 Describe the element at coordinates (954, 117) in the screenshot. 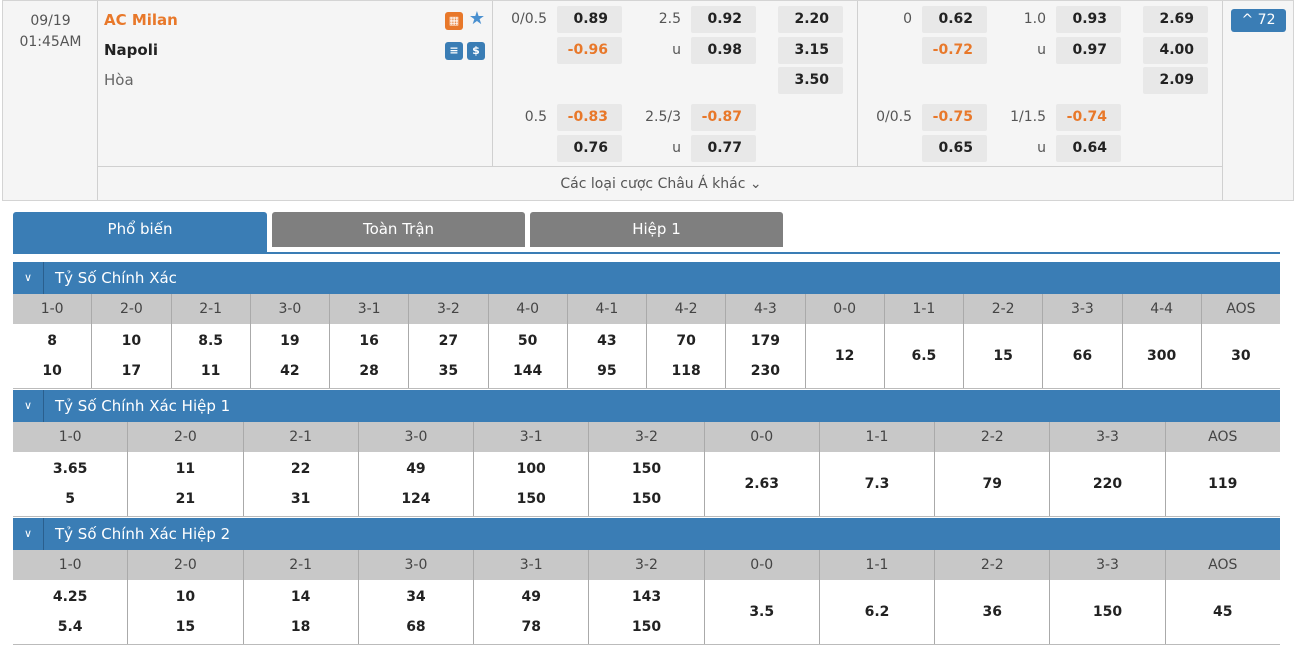

I see `handicap-home-odds-alt: -0.75` at that location.